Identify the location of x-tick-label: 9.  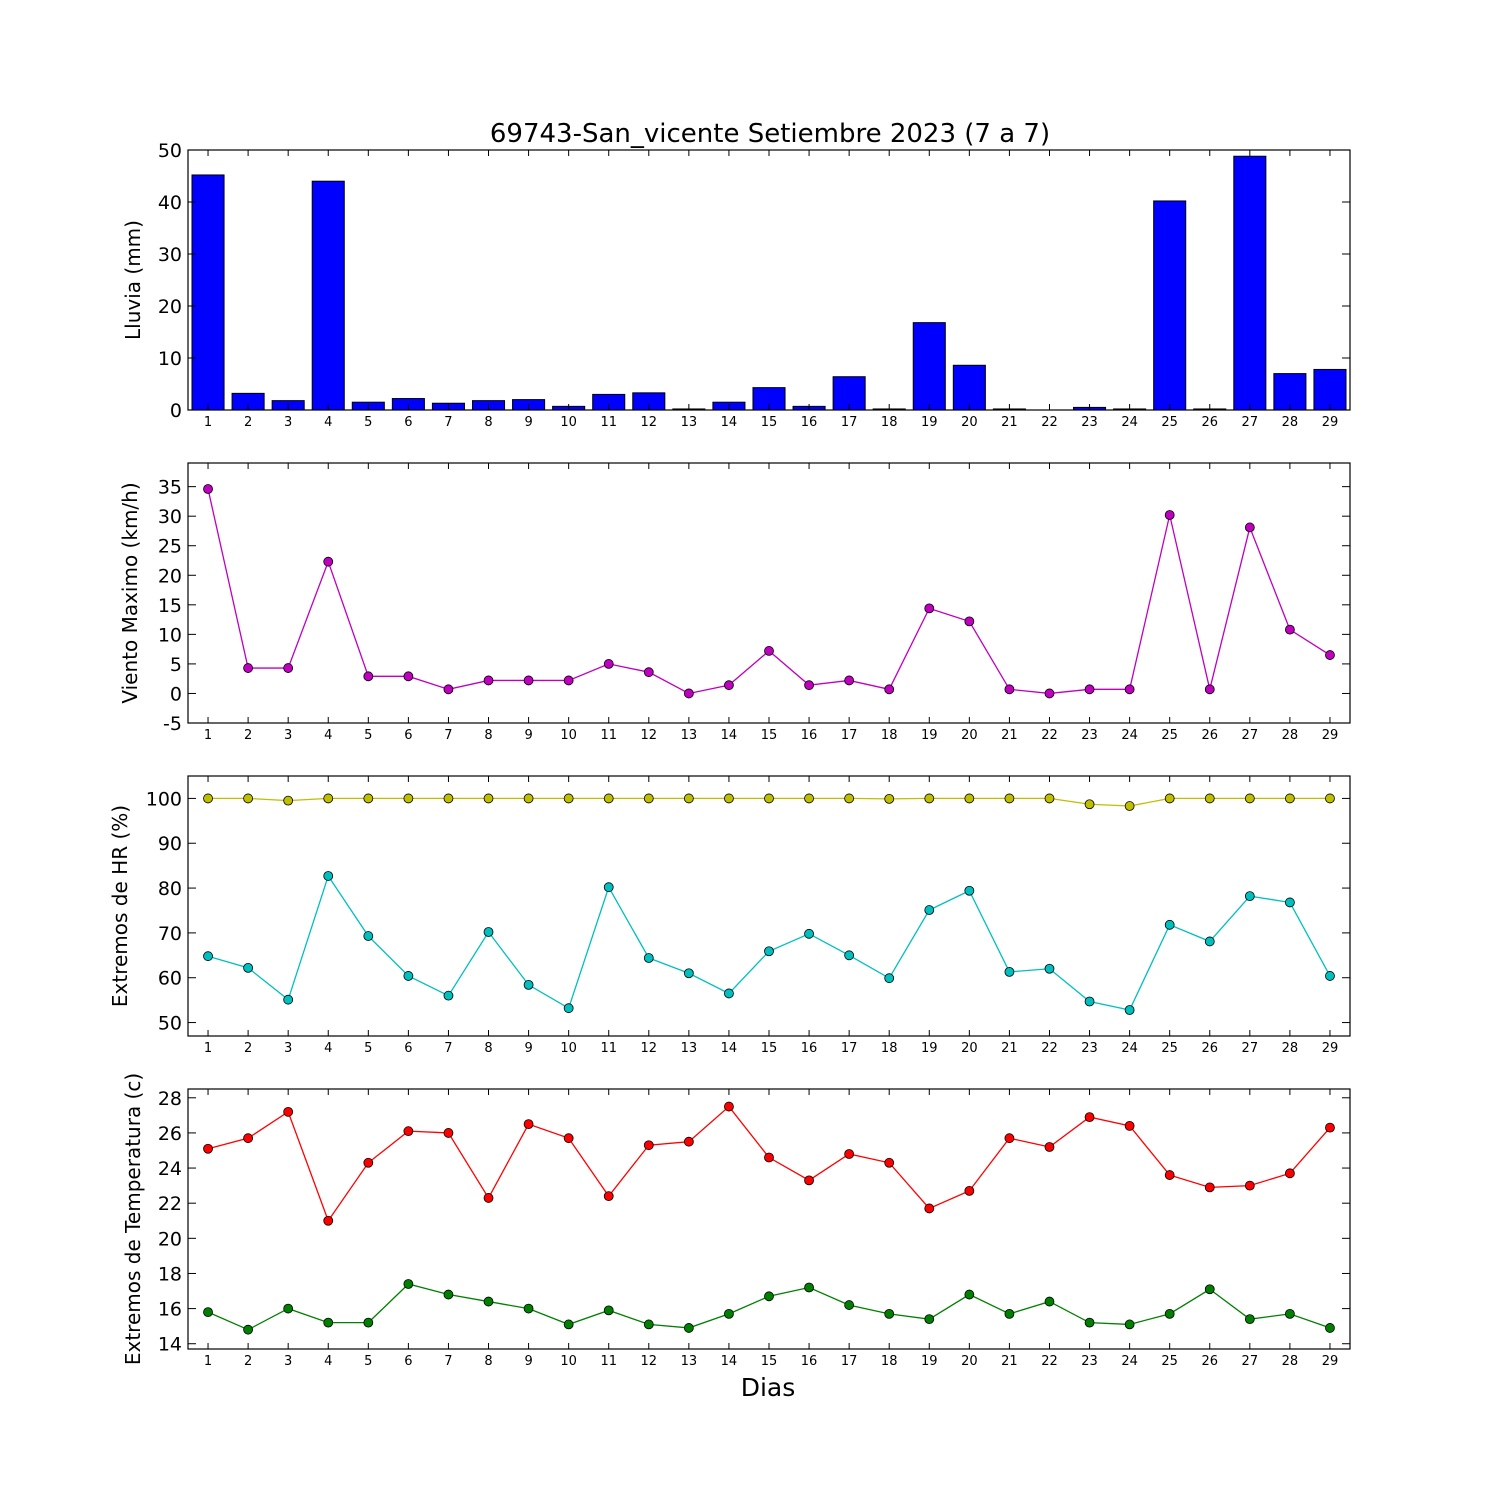
(528, 735).